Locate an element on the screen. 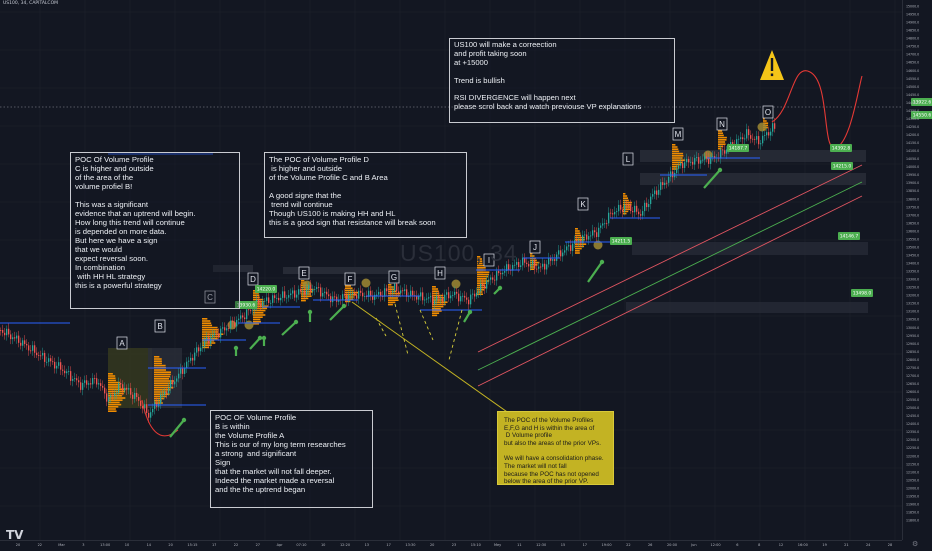 The image size is (932, 551). wave-label-l: L is located at coordinates (628, 159).